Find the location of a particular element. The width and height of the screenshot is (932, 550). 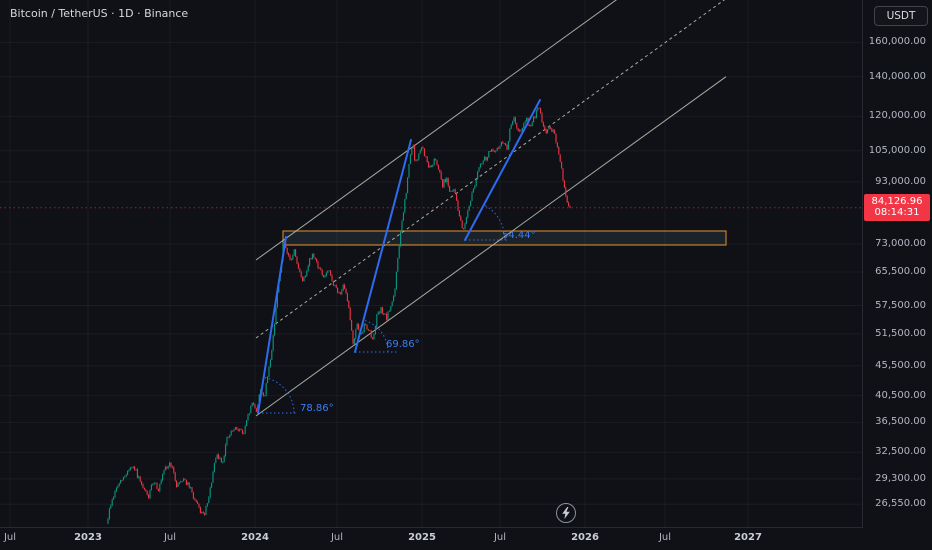

current-price-badge: 84,126.96 08:14:31 is located at coordinates (897, 207).